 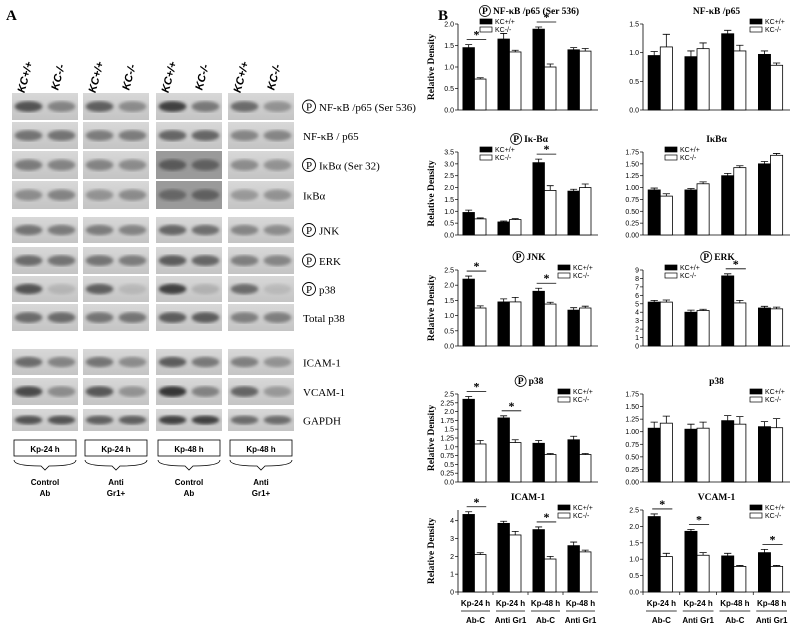 What do you see at coordinates (716, 140) in the screenshot?
I see `chart-title: IκBα` at bounding box center [716, 140].